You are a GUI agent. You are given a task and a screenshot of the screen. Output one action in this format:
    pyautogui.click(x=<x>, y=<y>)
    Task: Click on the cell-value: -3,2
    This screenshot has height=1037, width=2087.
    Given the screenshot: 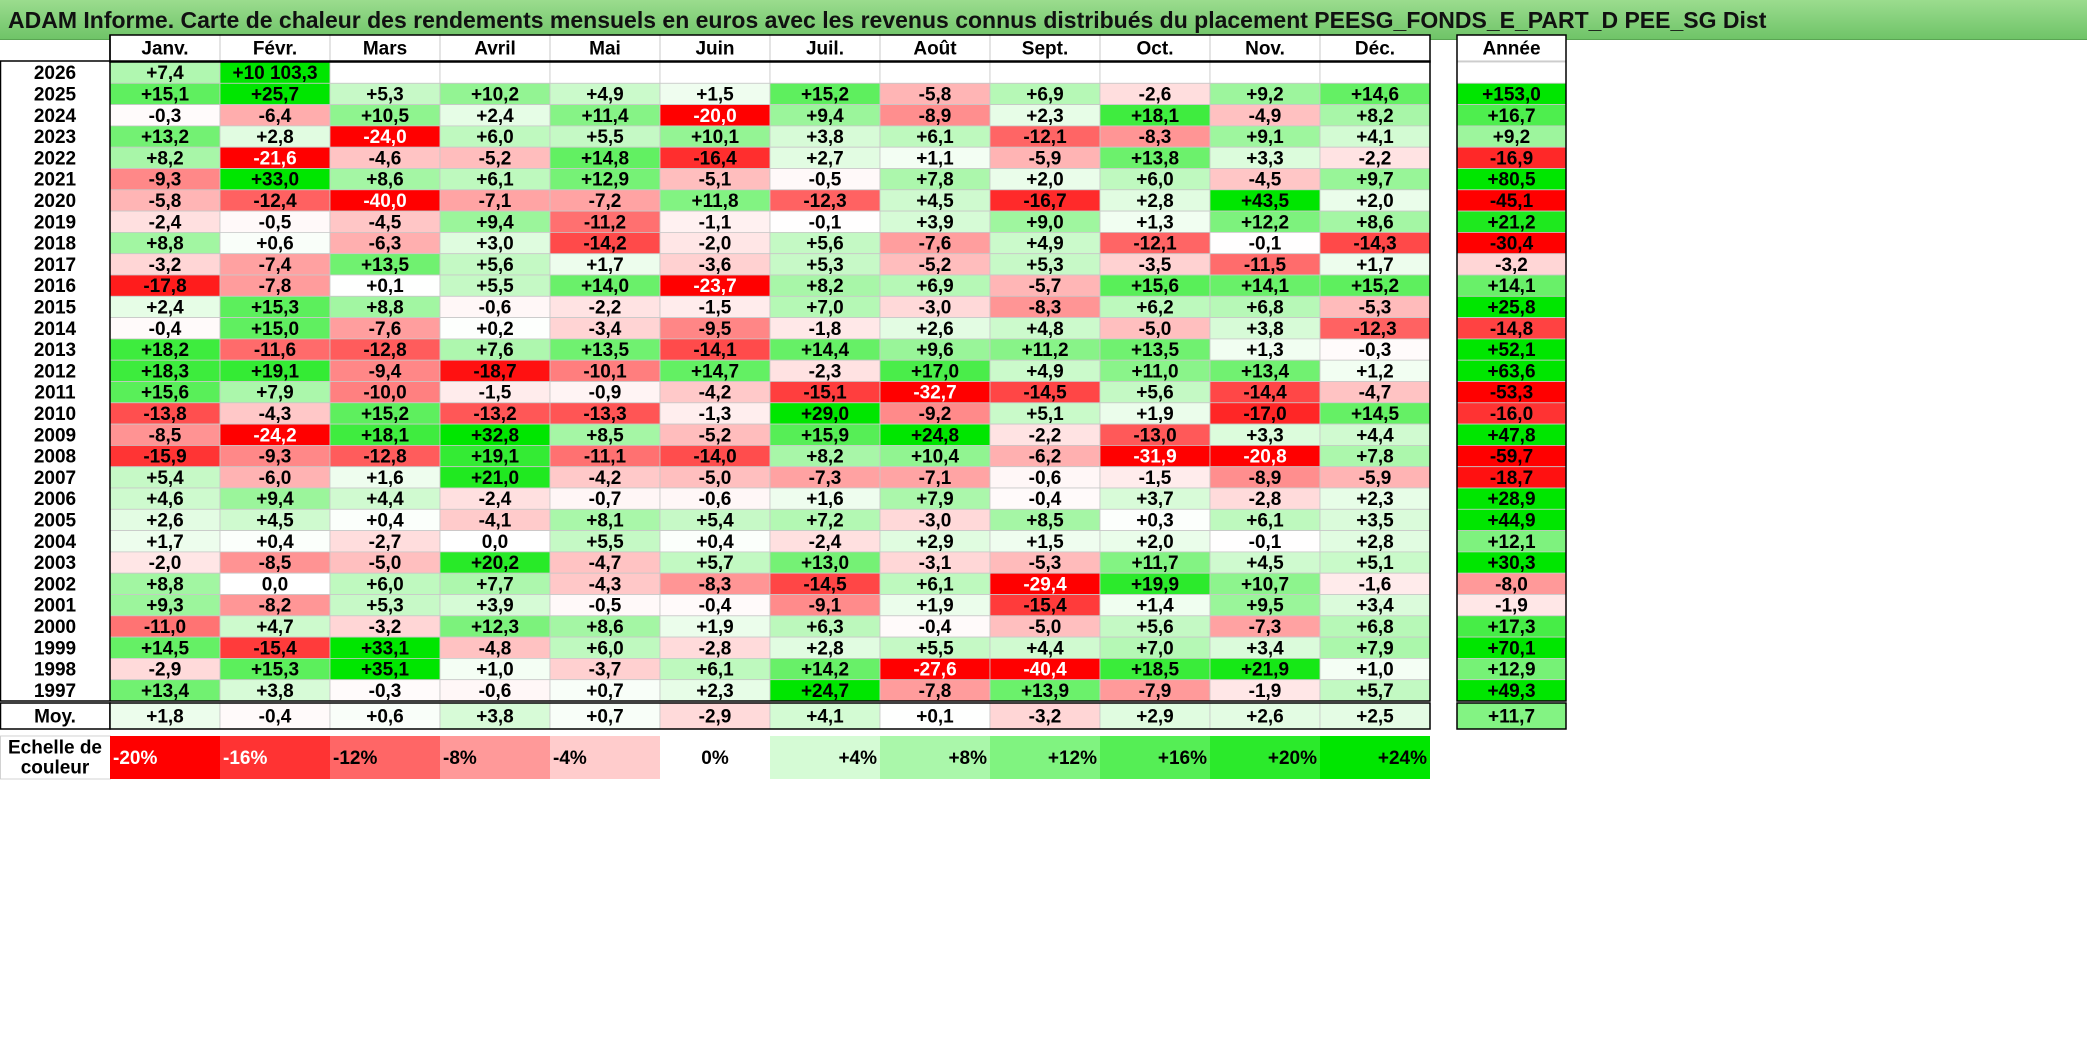 What is the action you would take?
    pyautogui.click(x=165, y=265)
    